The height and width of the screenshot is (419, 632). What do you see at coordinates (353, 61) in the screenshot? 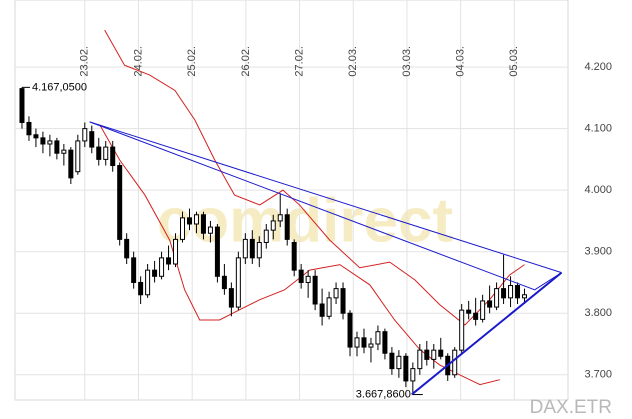
I see `x-tick-label: 02.03.` at bounding box center [353, 61].